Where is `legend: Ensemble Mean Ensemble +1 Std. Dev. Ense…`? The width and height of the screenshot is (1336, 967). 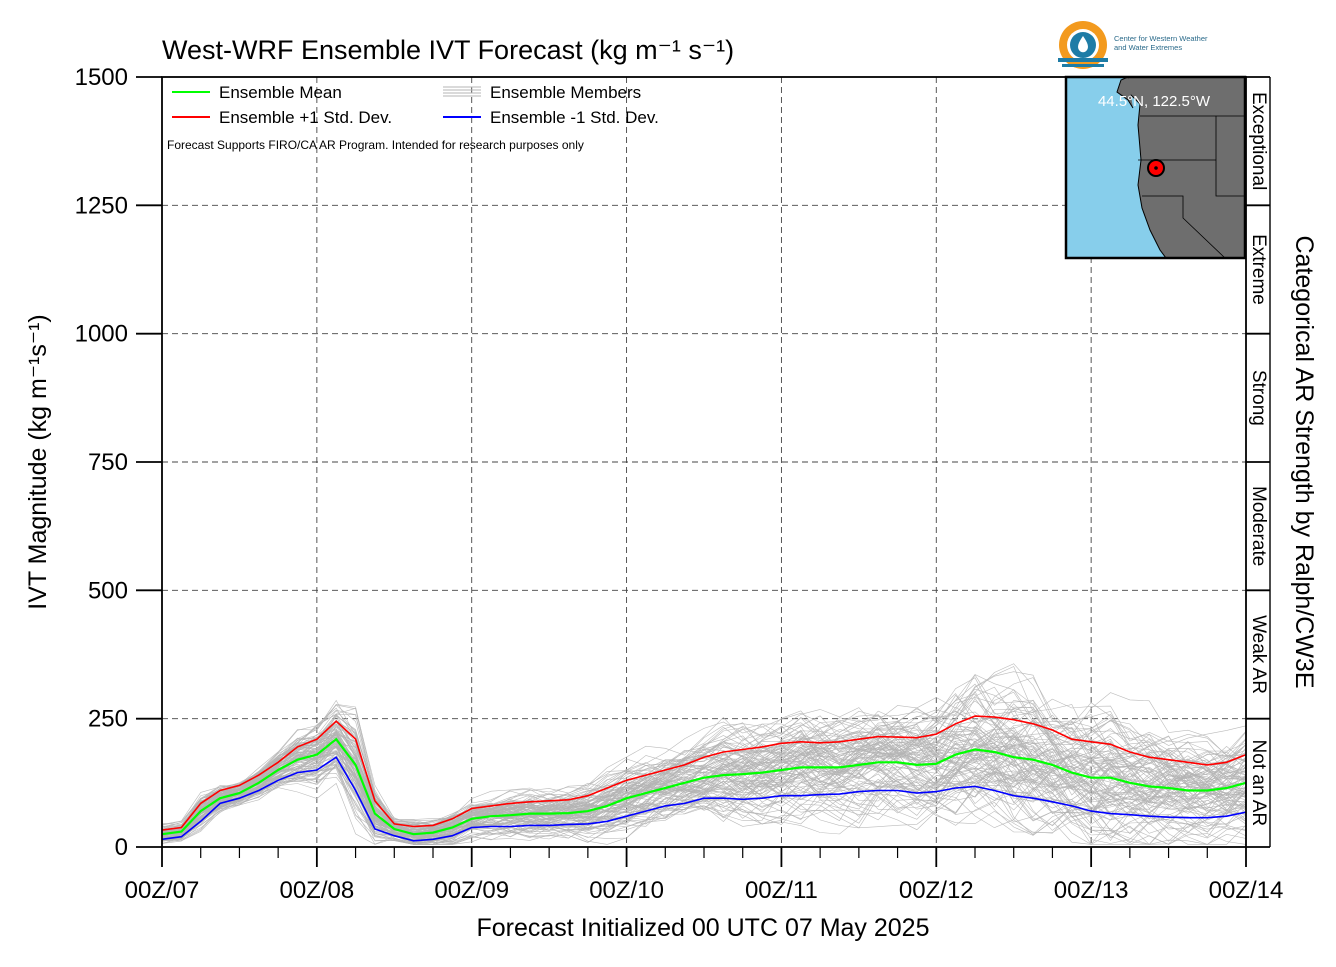
legend: Ensemble Mean Ensemble +1 Std. Dev. Ense… is located at coordinates (413, 117).